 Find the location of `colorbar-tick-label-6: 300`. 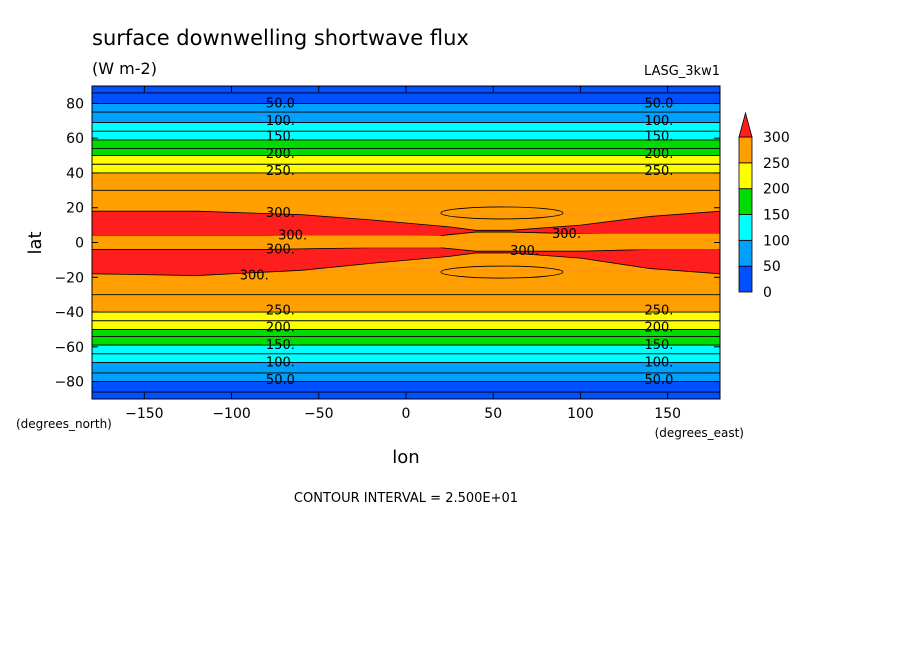

colorbar-tick-label-6: 300 is located at coordinates (776, 138).